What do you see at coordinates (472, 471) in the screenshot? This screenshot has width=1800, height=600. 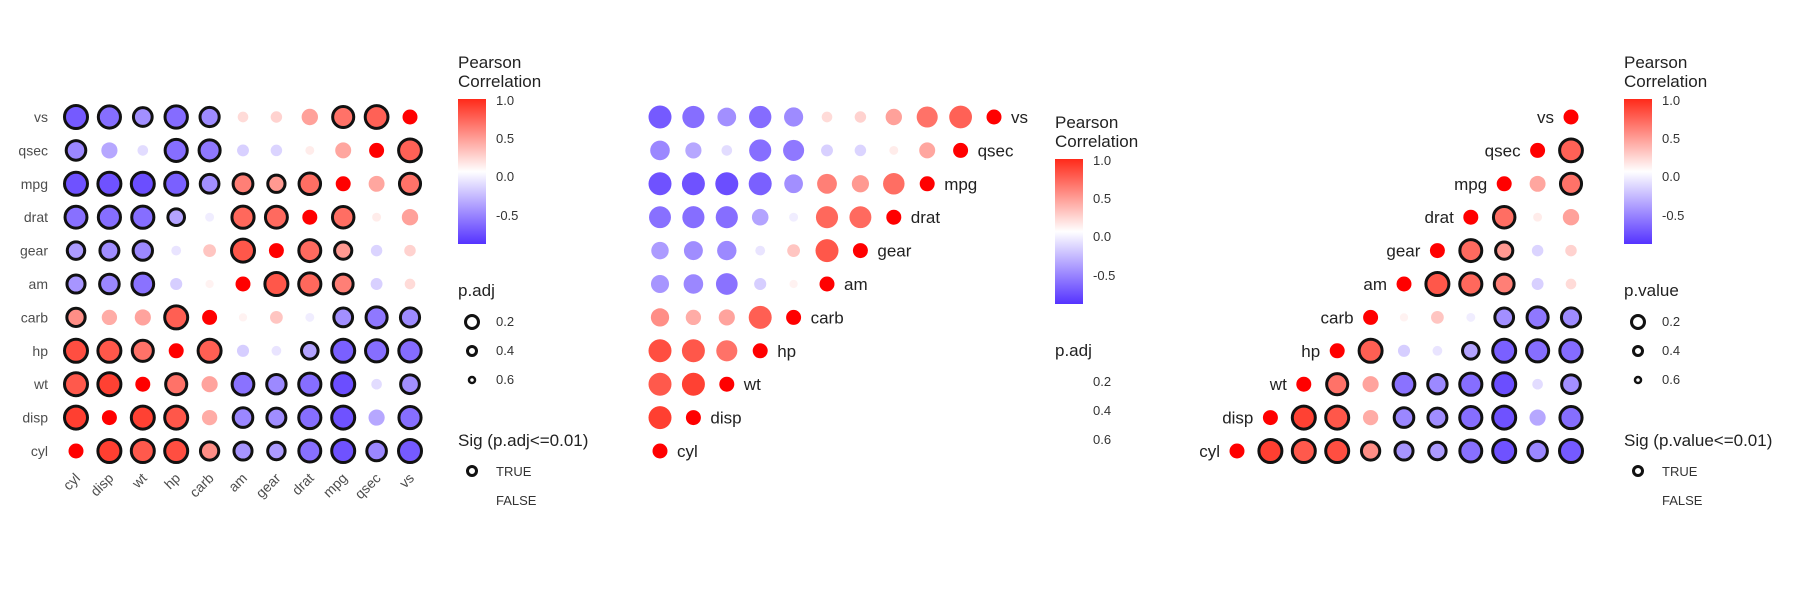 I see `legend-sig-true-key` at bounding box center [472, 471].